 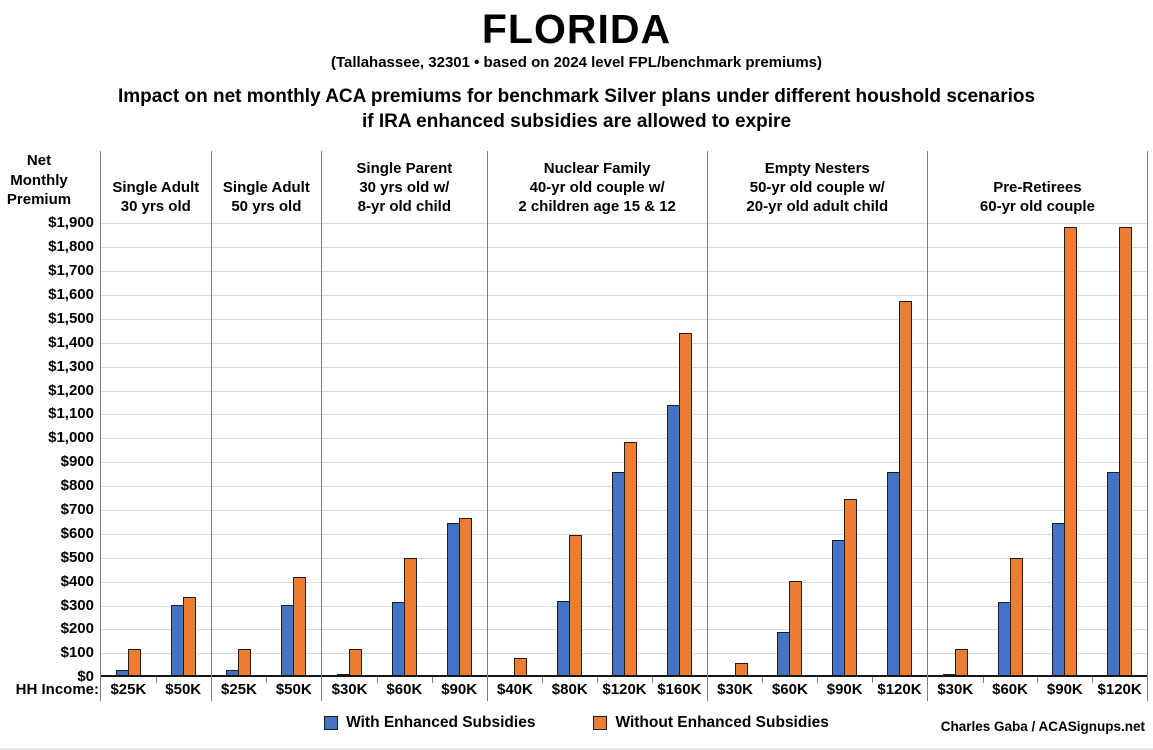 I want to click on y-tick-label: $100, so click(x=77, y=653).